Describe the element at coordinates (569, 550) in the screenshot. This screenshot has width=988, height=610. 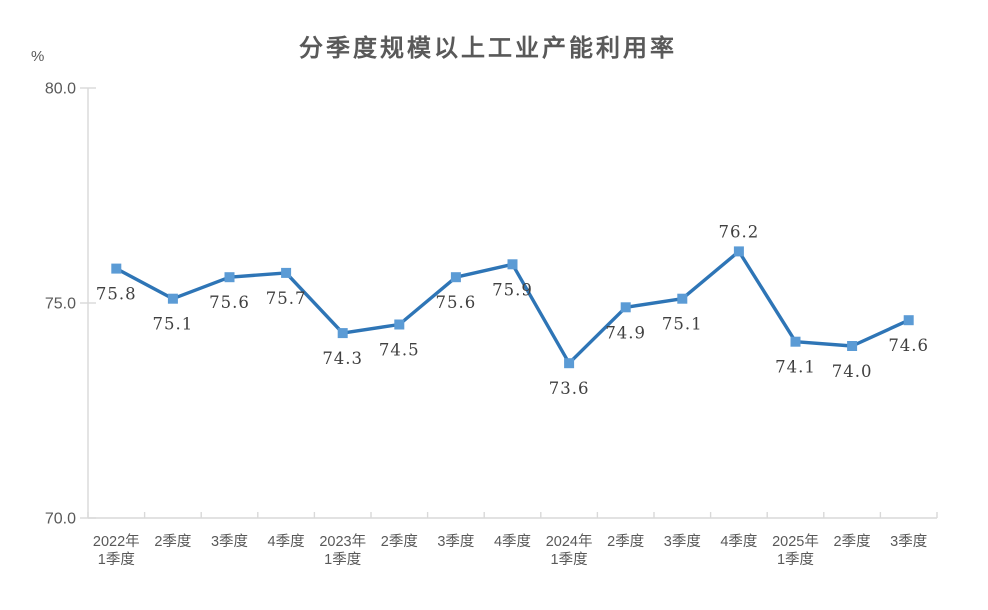
I see `x-tick-label: 2024年 1季度` at that location.